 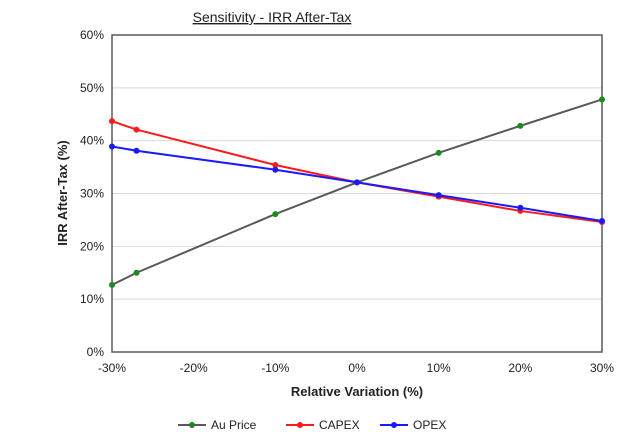 I want to click on chart-title: Sensitivity - IRR After-Tax, so click(x=272, y=17).